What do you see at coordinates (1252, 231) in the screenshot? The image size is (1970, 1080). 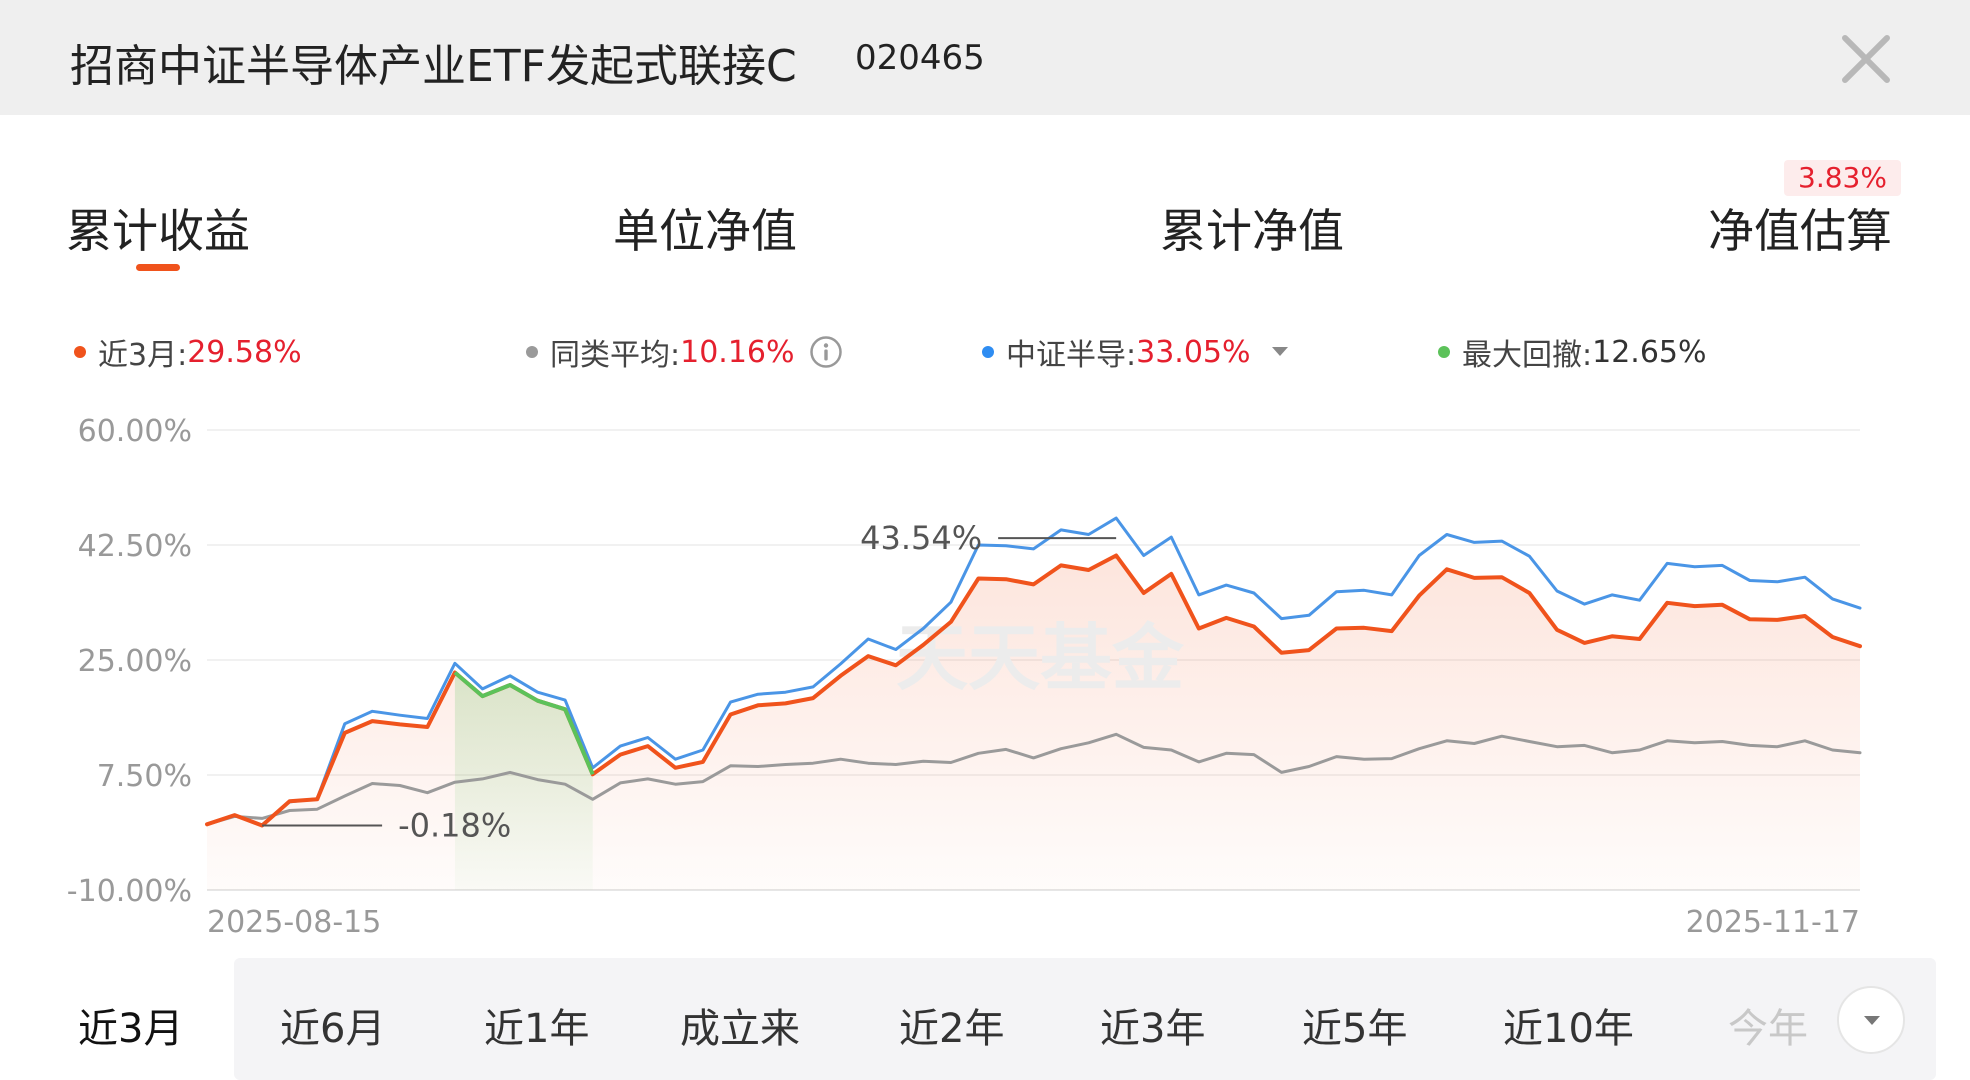 I see `tab-cumulative-nav: 累计净值` at bounding box center [1252, 231].